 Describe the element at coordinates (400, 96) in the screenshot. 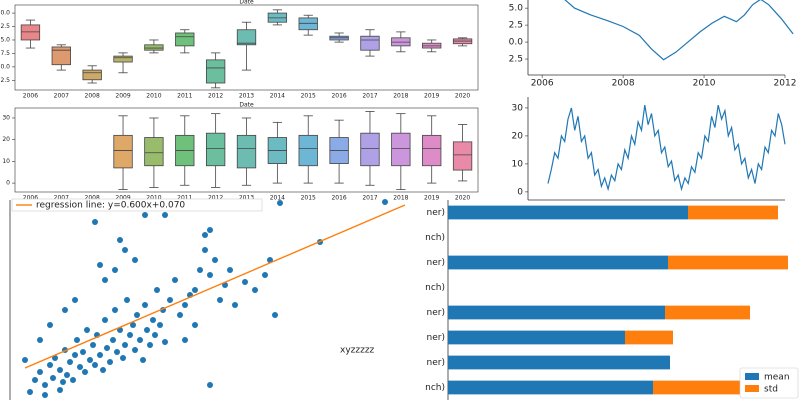

I see `x-tick-label: 2018` at that location.